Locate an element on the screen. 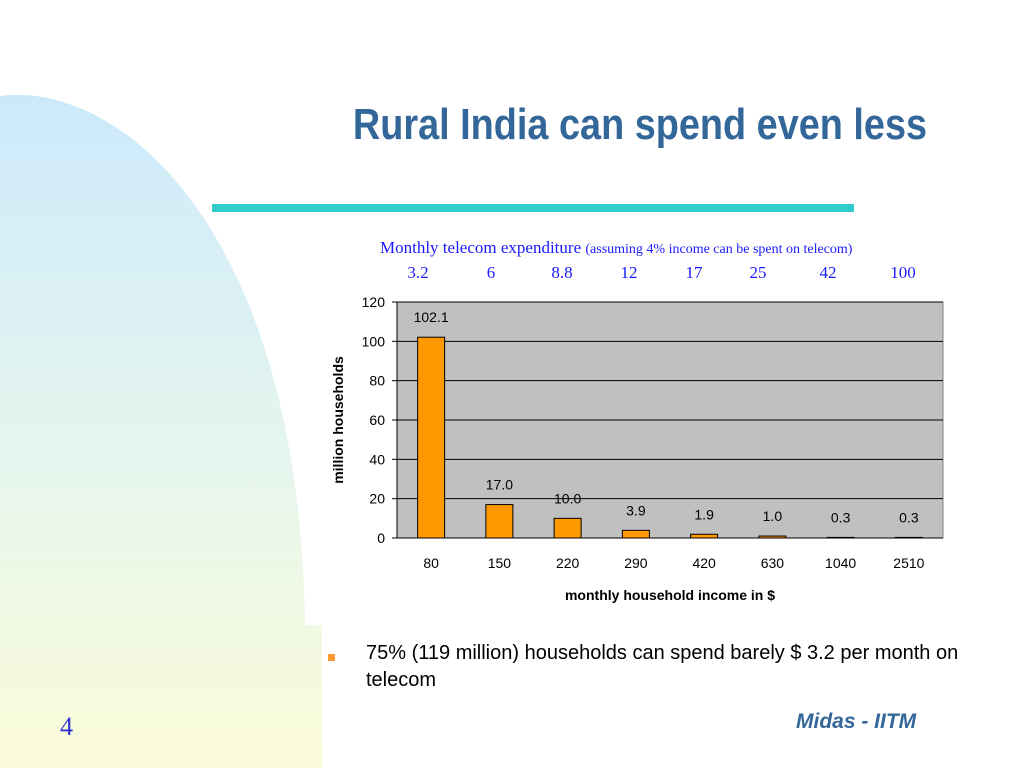 The height and width of the screenshot is (768, 1024). footer-brand: Midas - IITM is located at coordinates (856, 721).